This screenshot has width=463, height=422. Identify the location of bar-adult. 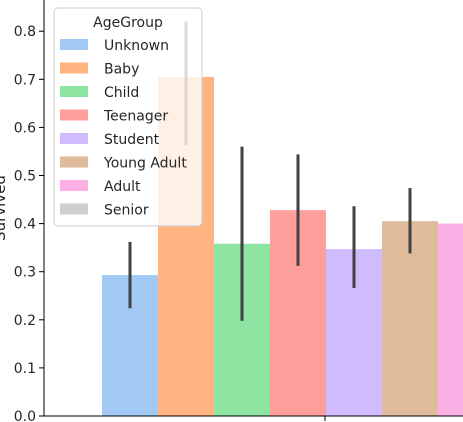
(450, 319).